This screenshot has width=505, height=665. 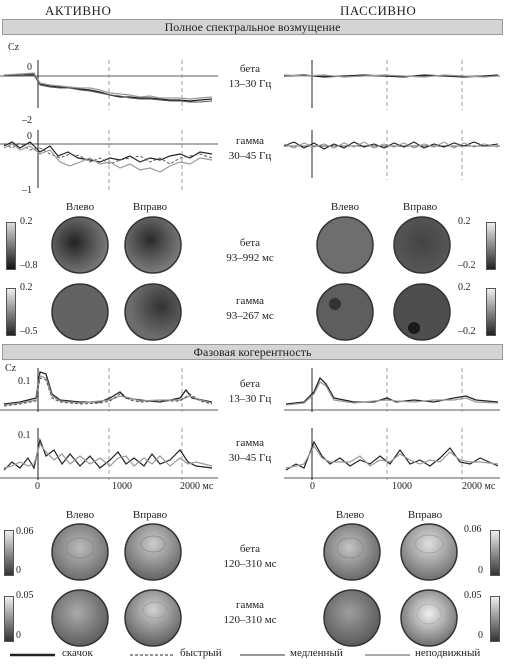 What do you see at coordinates (495, 619) in the screenshot?
I see `colorbar-coh-gamma-passive` at bounding box center [495, 619].